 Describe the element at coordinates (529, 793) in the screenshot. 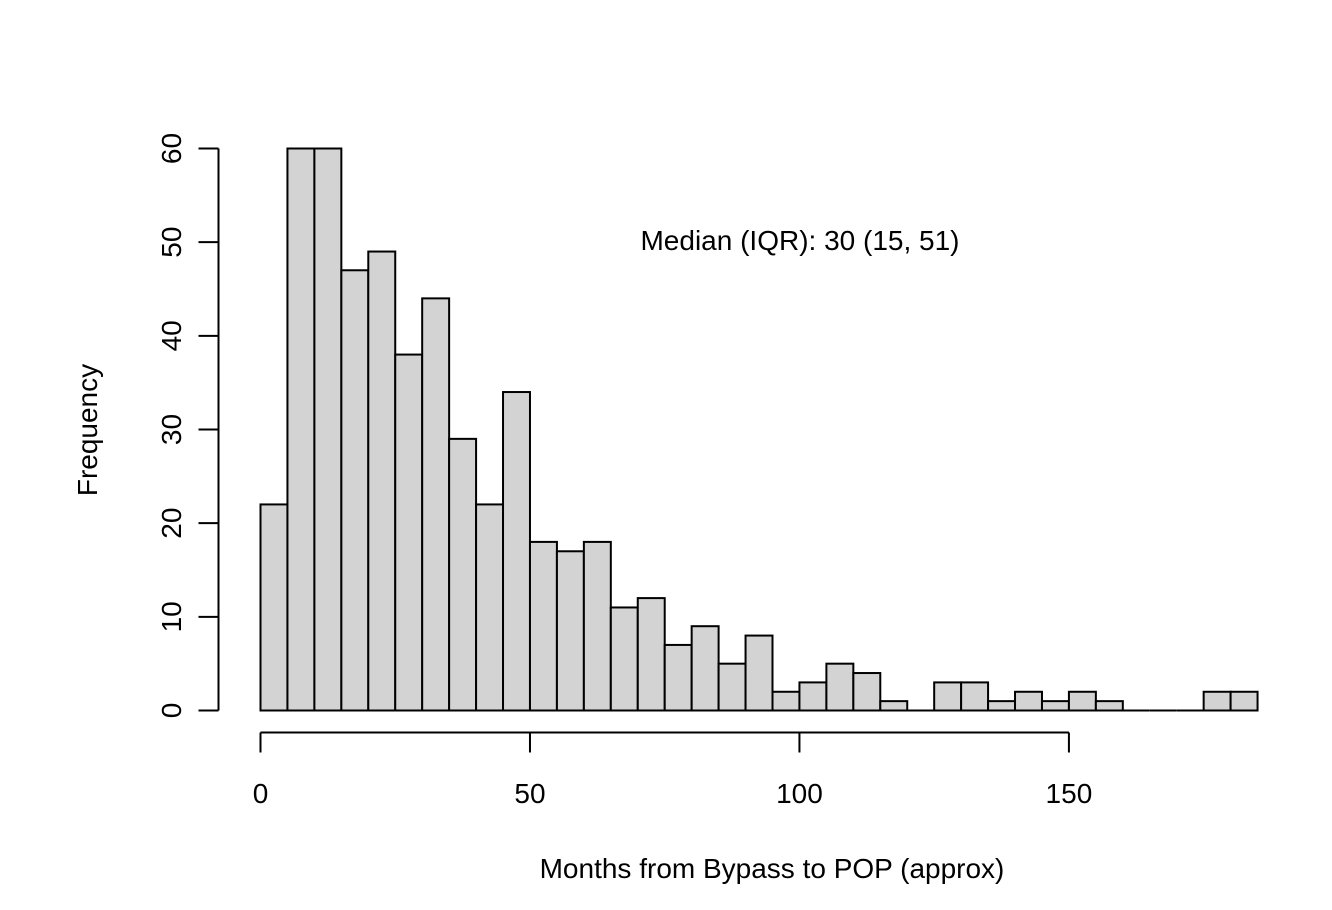

I see `x-tick-label: 50` at that location.